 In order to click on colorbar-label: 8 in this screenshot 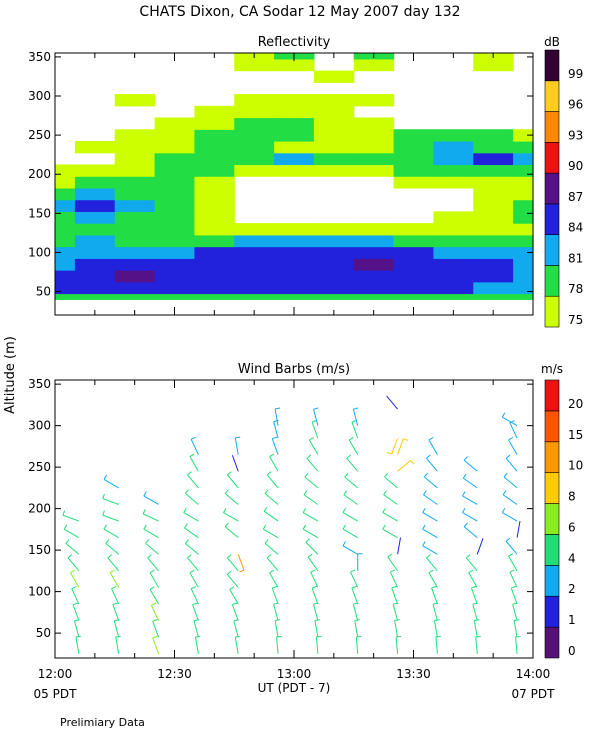, I will do `click(572, 497)`.